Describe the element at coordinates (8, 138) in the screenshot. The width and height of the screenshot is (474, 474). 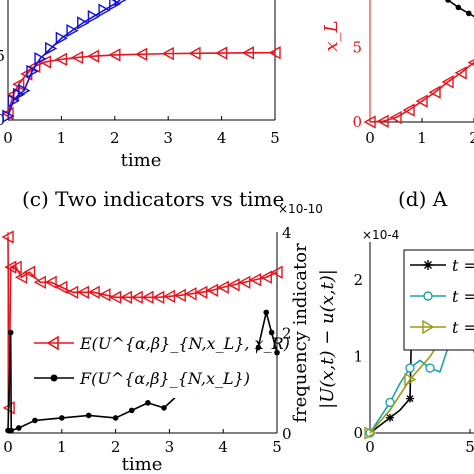
I see `x-tick-label: 0` at that location.